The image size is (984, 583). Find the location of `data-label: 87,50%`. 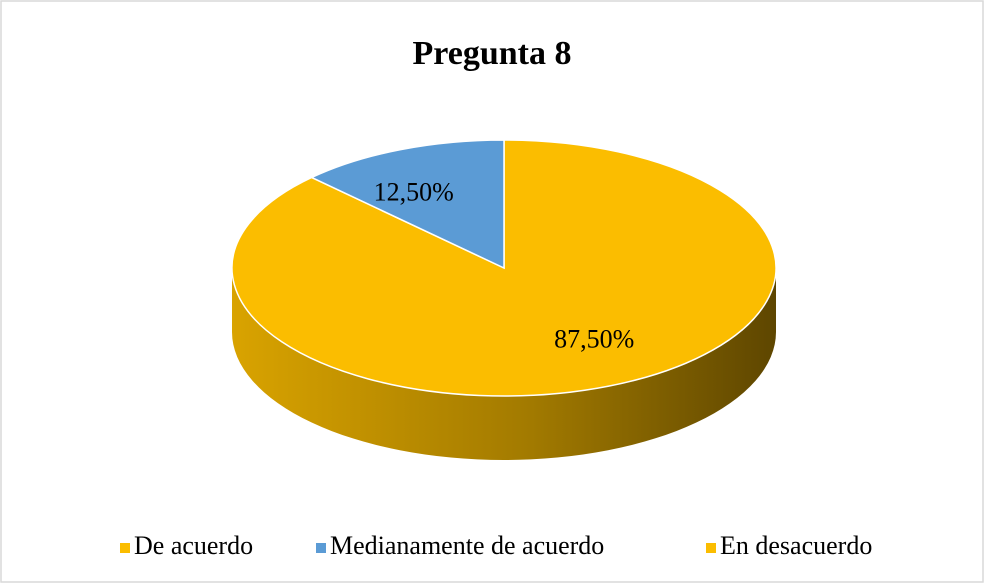

data-label: 87,50% is located at coordinates (594, 338).